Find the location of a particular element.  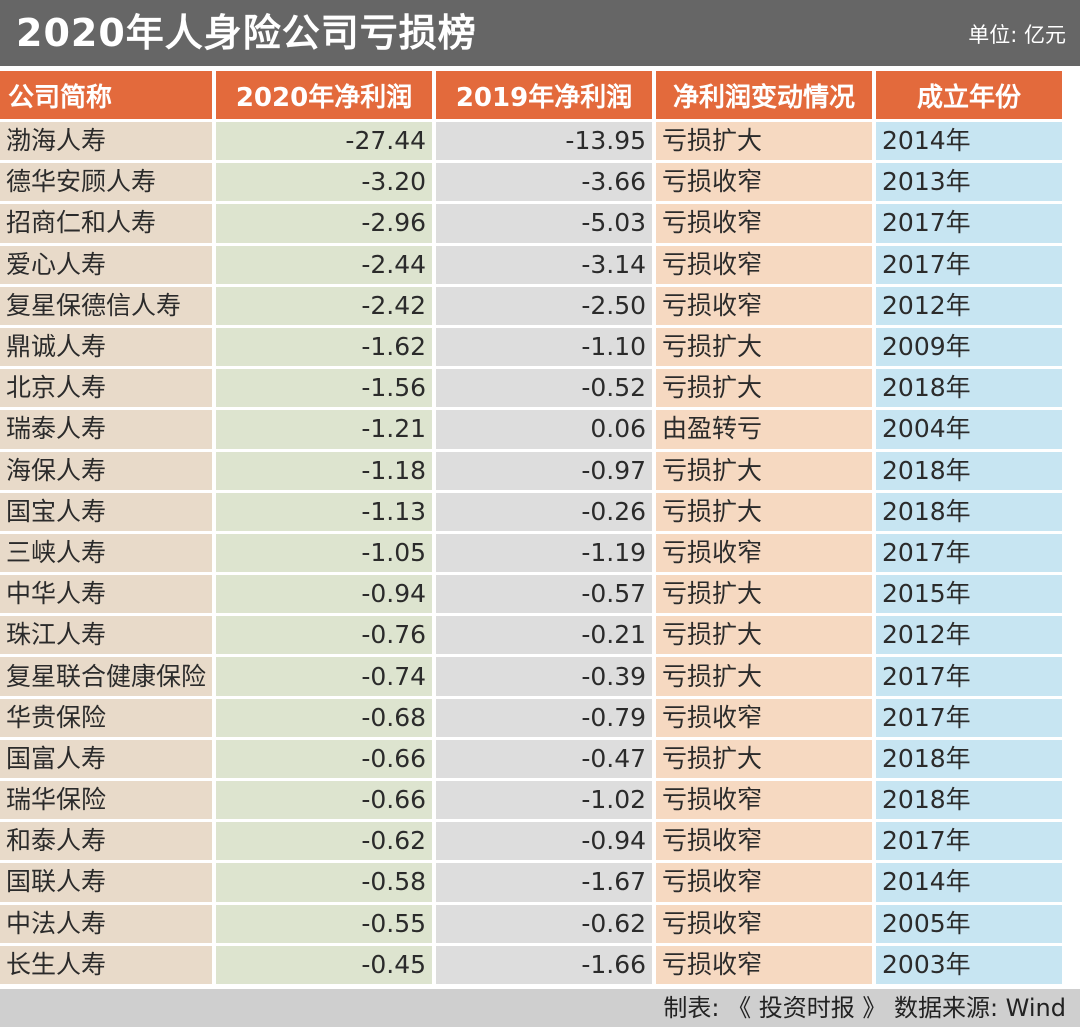

cell-founded-year: 2013年 is located at coordinates (969, 182).